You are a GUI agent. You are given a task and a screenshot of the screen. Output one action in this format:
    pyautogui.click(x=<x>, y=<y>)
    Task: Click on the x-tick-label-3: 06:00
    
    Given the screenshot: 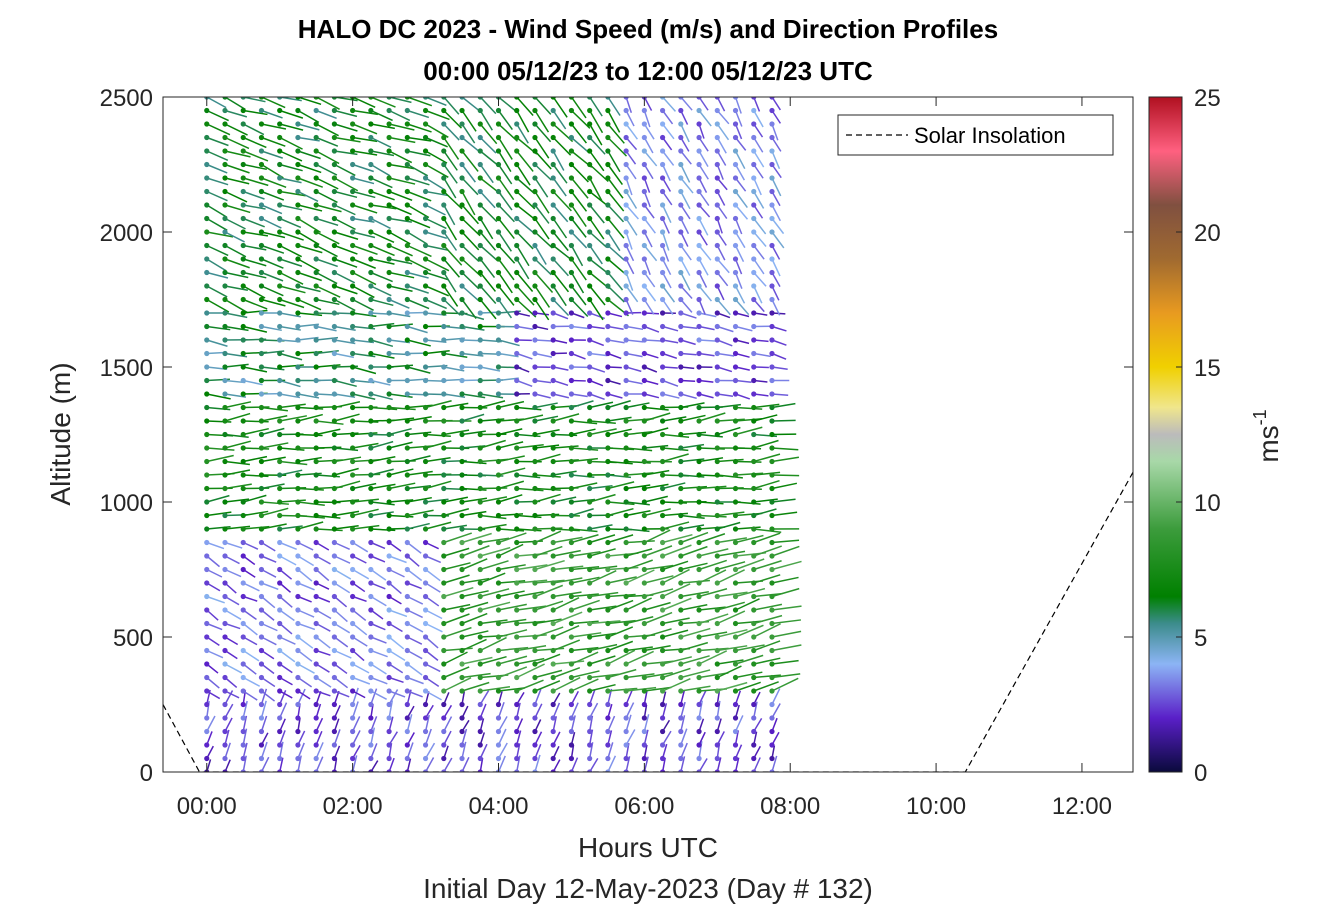 What is the action you would take?
    pyautogui.click(x=644, y=806)
    